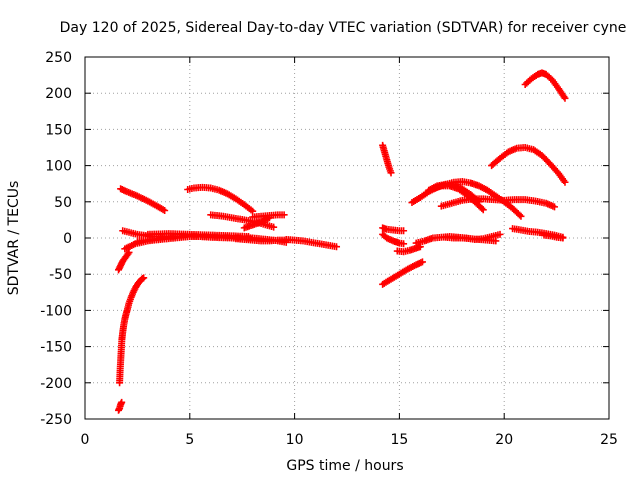  Describe the element at coordinates (14, 238) in the screenshot. I see `y-axis-label: SDTVAR / TECUs` at that location.